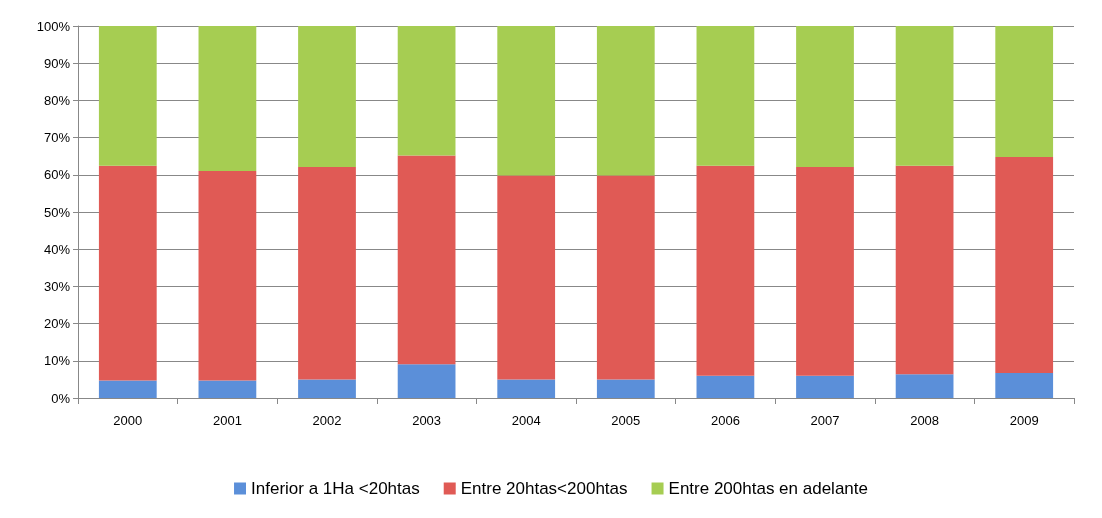  What do you see at coordinates (335, 488) in the screenshot?
I see `legend-label: Inferior a 1Ha <20htas` at bounding box center [335, 488].